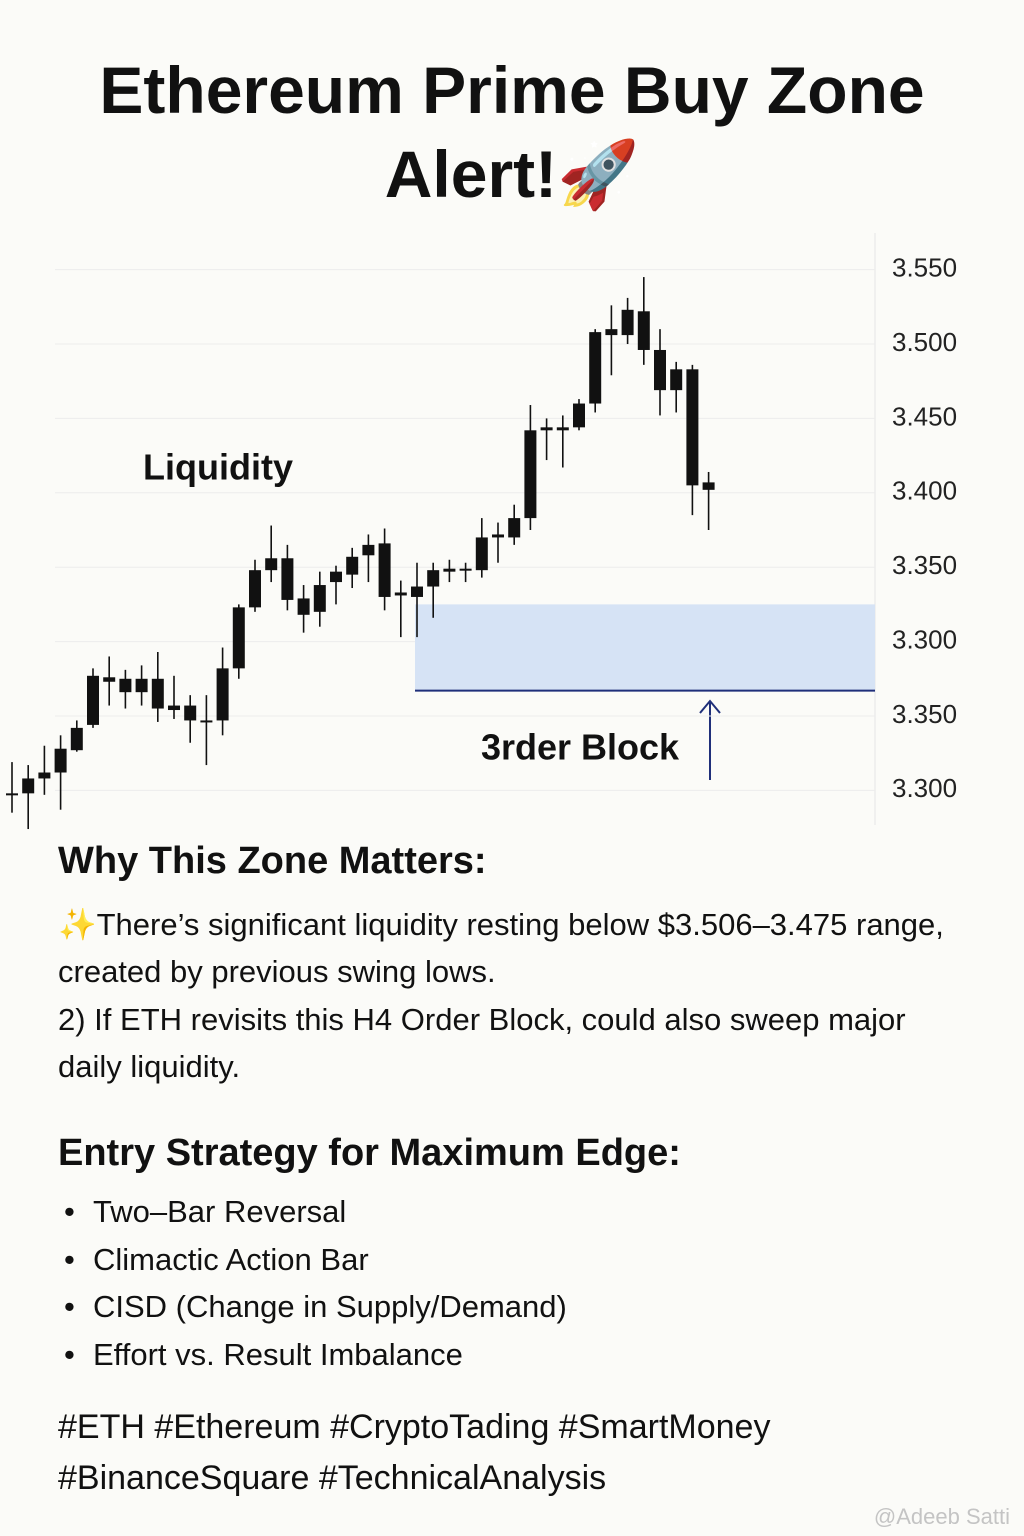 The height and width of the screenshot is (1536, 1024). I want to click on order-block-zone, so click(645, 647).